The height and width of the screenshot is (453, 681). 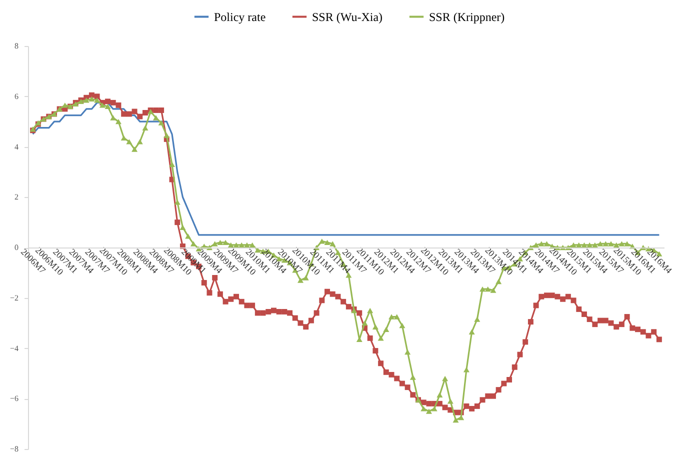 I want to click on y-tick-label: −8, so click(x=14, y=448).